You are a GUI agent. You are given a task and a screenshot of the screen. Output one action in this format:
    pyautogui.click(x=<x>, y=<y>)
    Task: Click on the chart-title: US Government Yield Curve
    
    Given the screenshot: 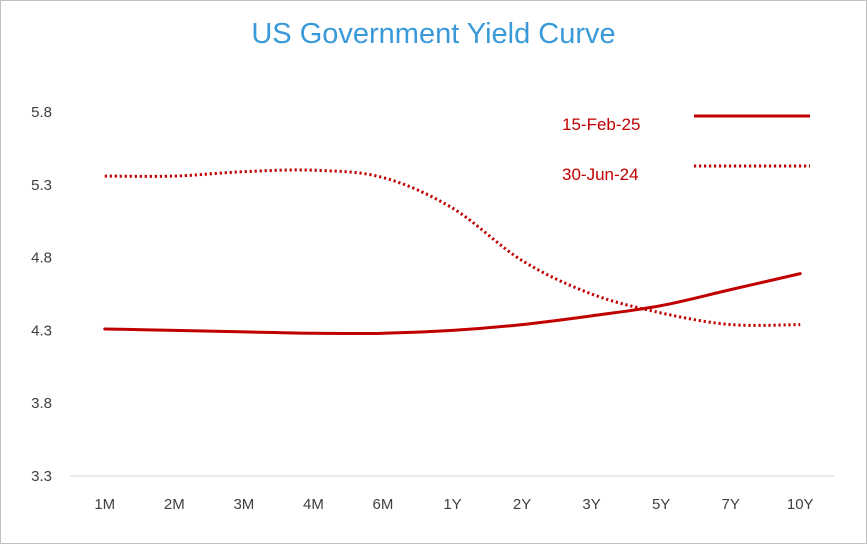 What is the action you would take?
    pyautogui.click(x=433, y=34)
    